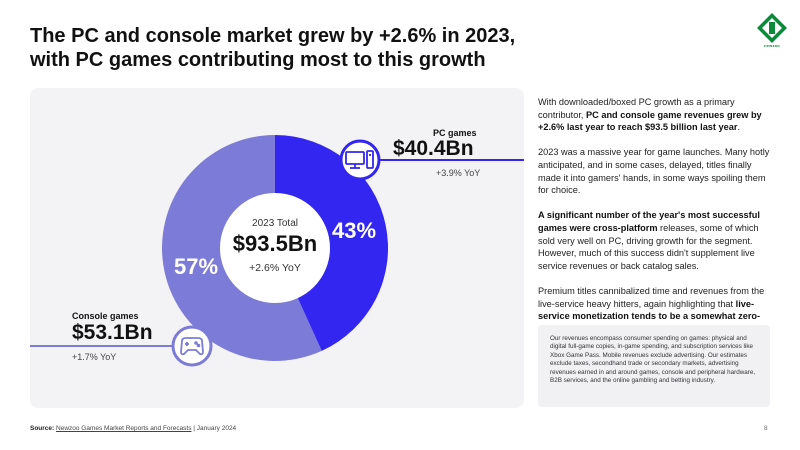 This screenshot has width=800, height=450. I want to click on gamepad-icon, so click(192, 346).